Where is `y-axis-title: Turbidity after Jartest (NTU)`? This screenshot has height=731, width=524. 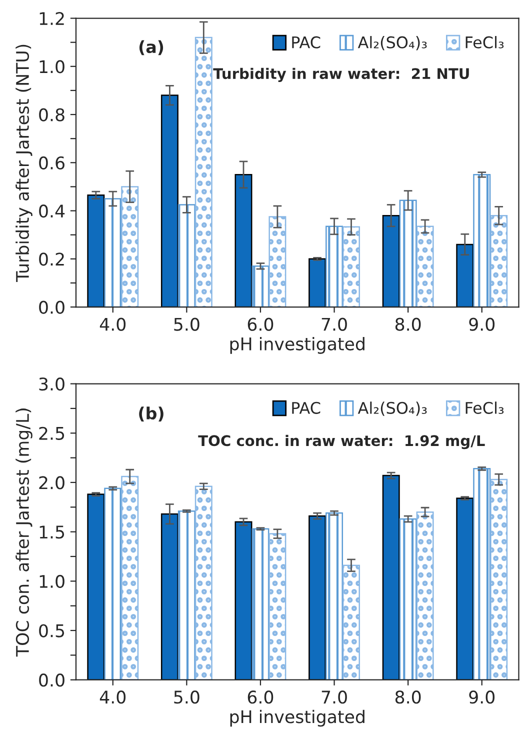
y-axis-title: Turbidity after Jartest (NTU) is located at coordinates (24, 163).